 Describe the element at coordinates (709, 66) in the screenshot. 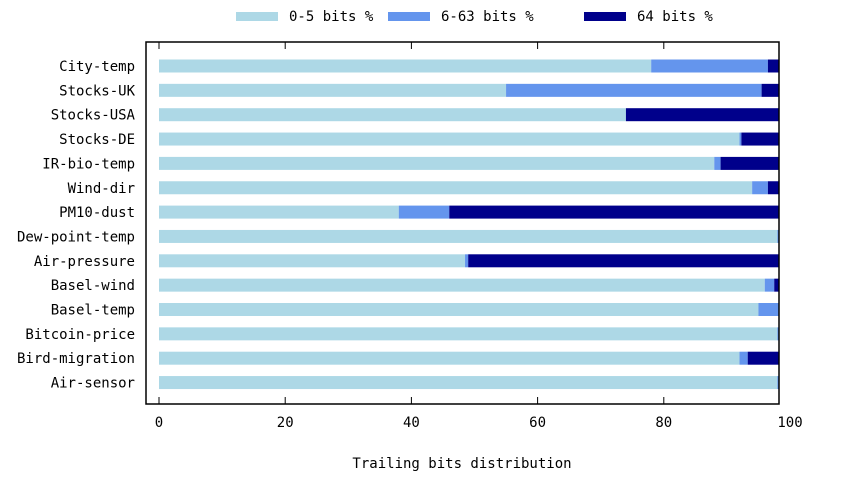

I see `bar-city-temp-6-63-bits` at that location.